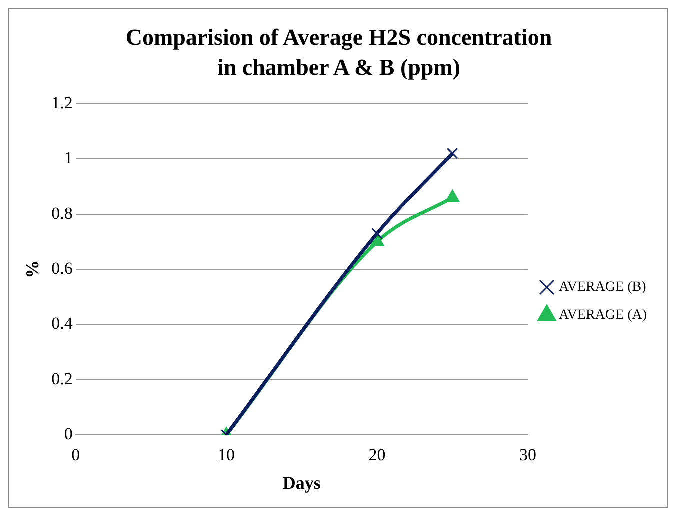  I want to click on y-tick-label: 0.8, so click(62, 213).